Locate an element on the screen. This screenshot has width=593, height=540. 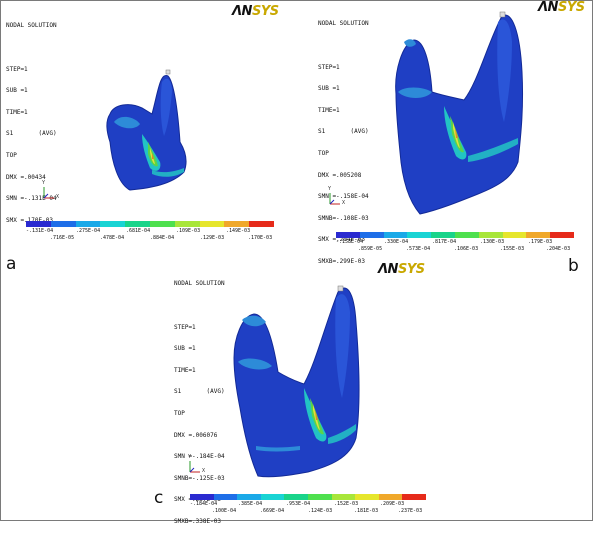
legend-tick: .275E-04 is located at coordinates (88, 231).